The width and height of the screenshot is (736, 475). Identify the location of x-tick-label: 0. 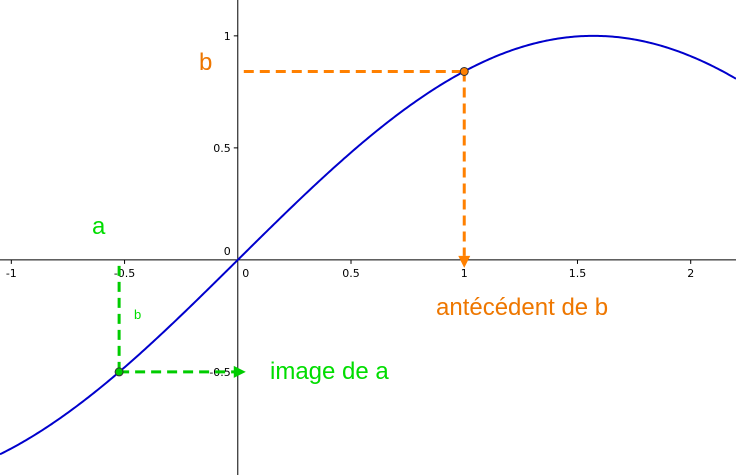
(245, 273).